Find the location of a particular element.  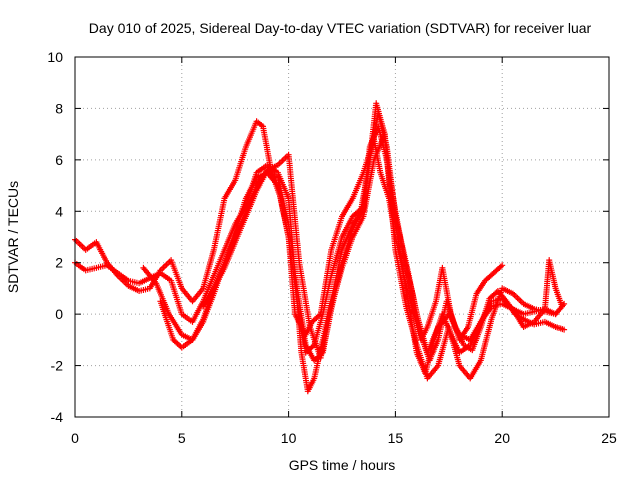

x-tick-label: 5 is located at coordinates (182, 438).